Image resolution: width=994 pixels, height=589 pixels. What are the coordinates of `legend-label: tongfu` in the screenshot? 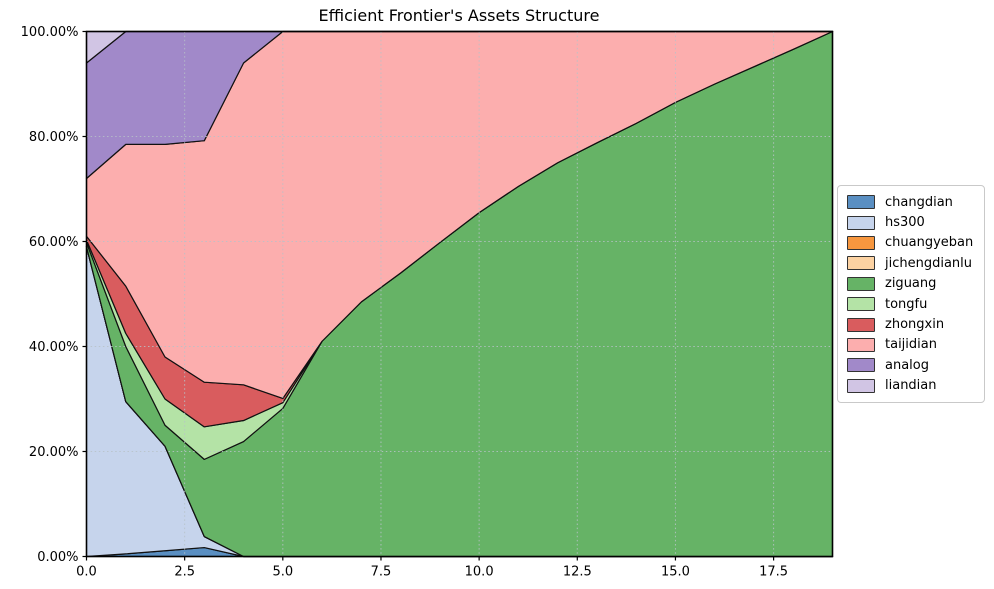 It's located at (906, 304).